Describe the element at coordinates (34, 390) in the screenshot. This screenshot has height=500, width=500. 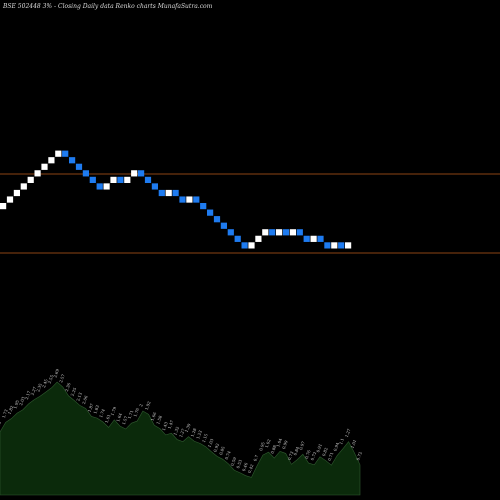
I see `volume-label: 2.27` at that location.